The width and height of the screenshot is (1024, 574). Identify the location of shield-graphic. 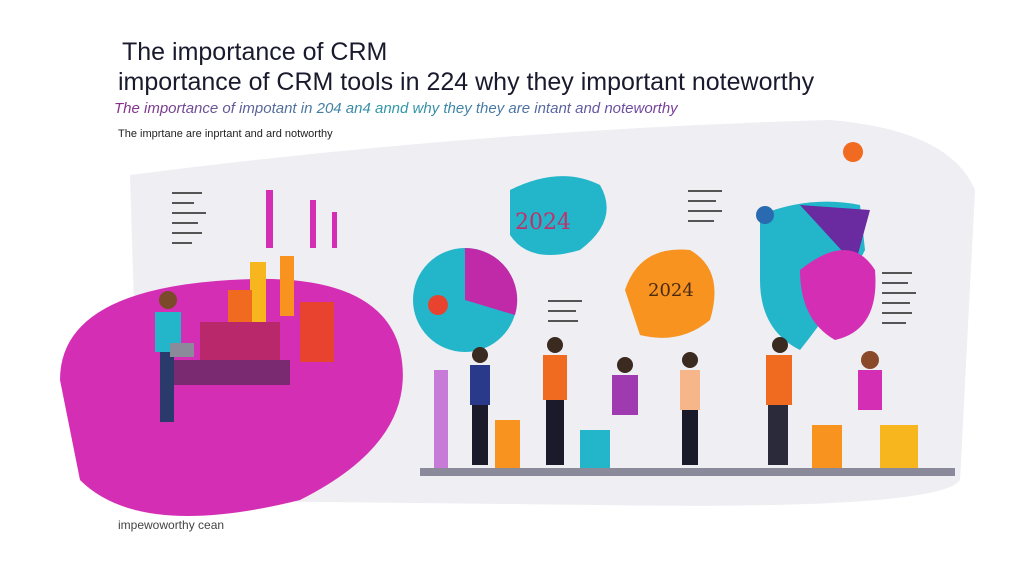
(816, 275).